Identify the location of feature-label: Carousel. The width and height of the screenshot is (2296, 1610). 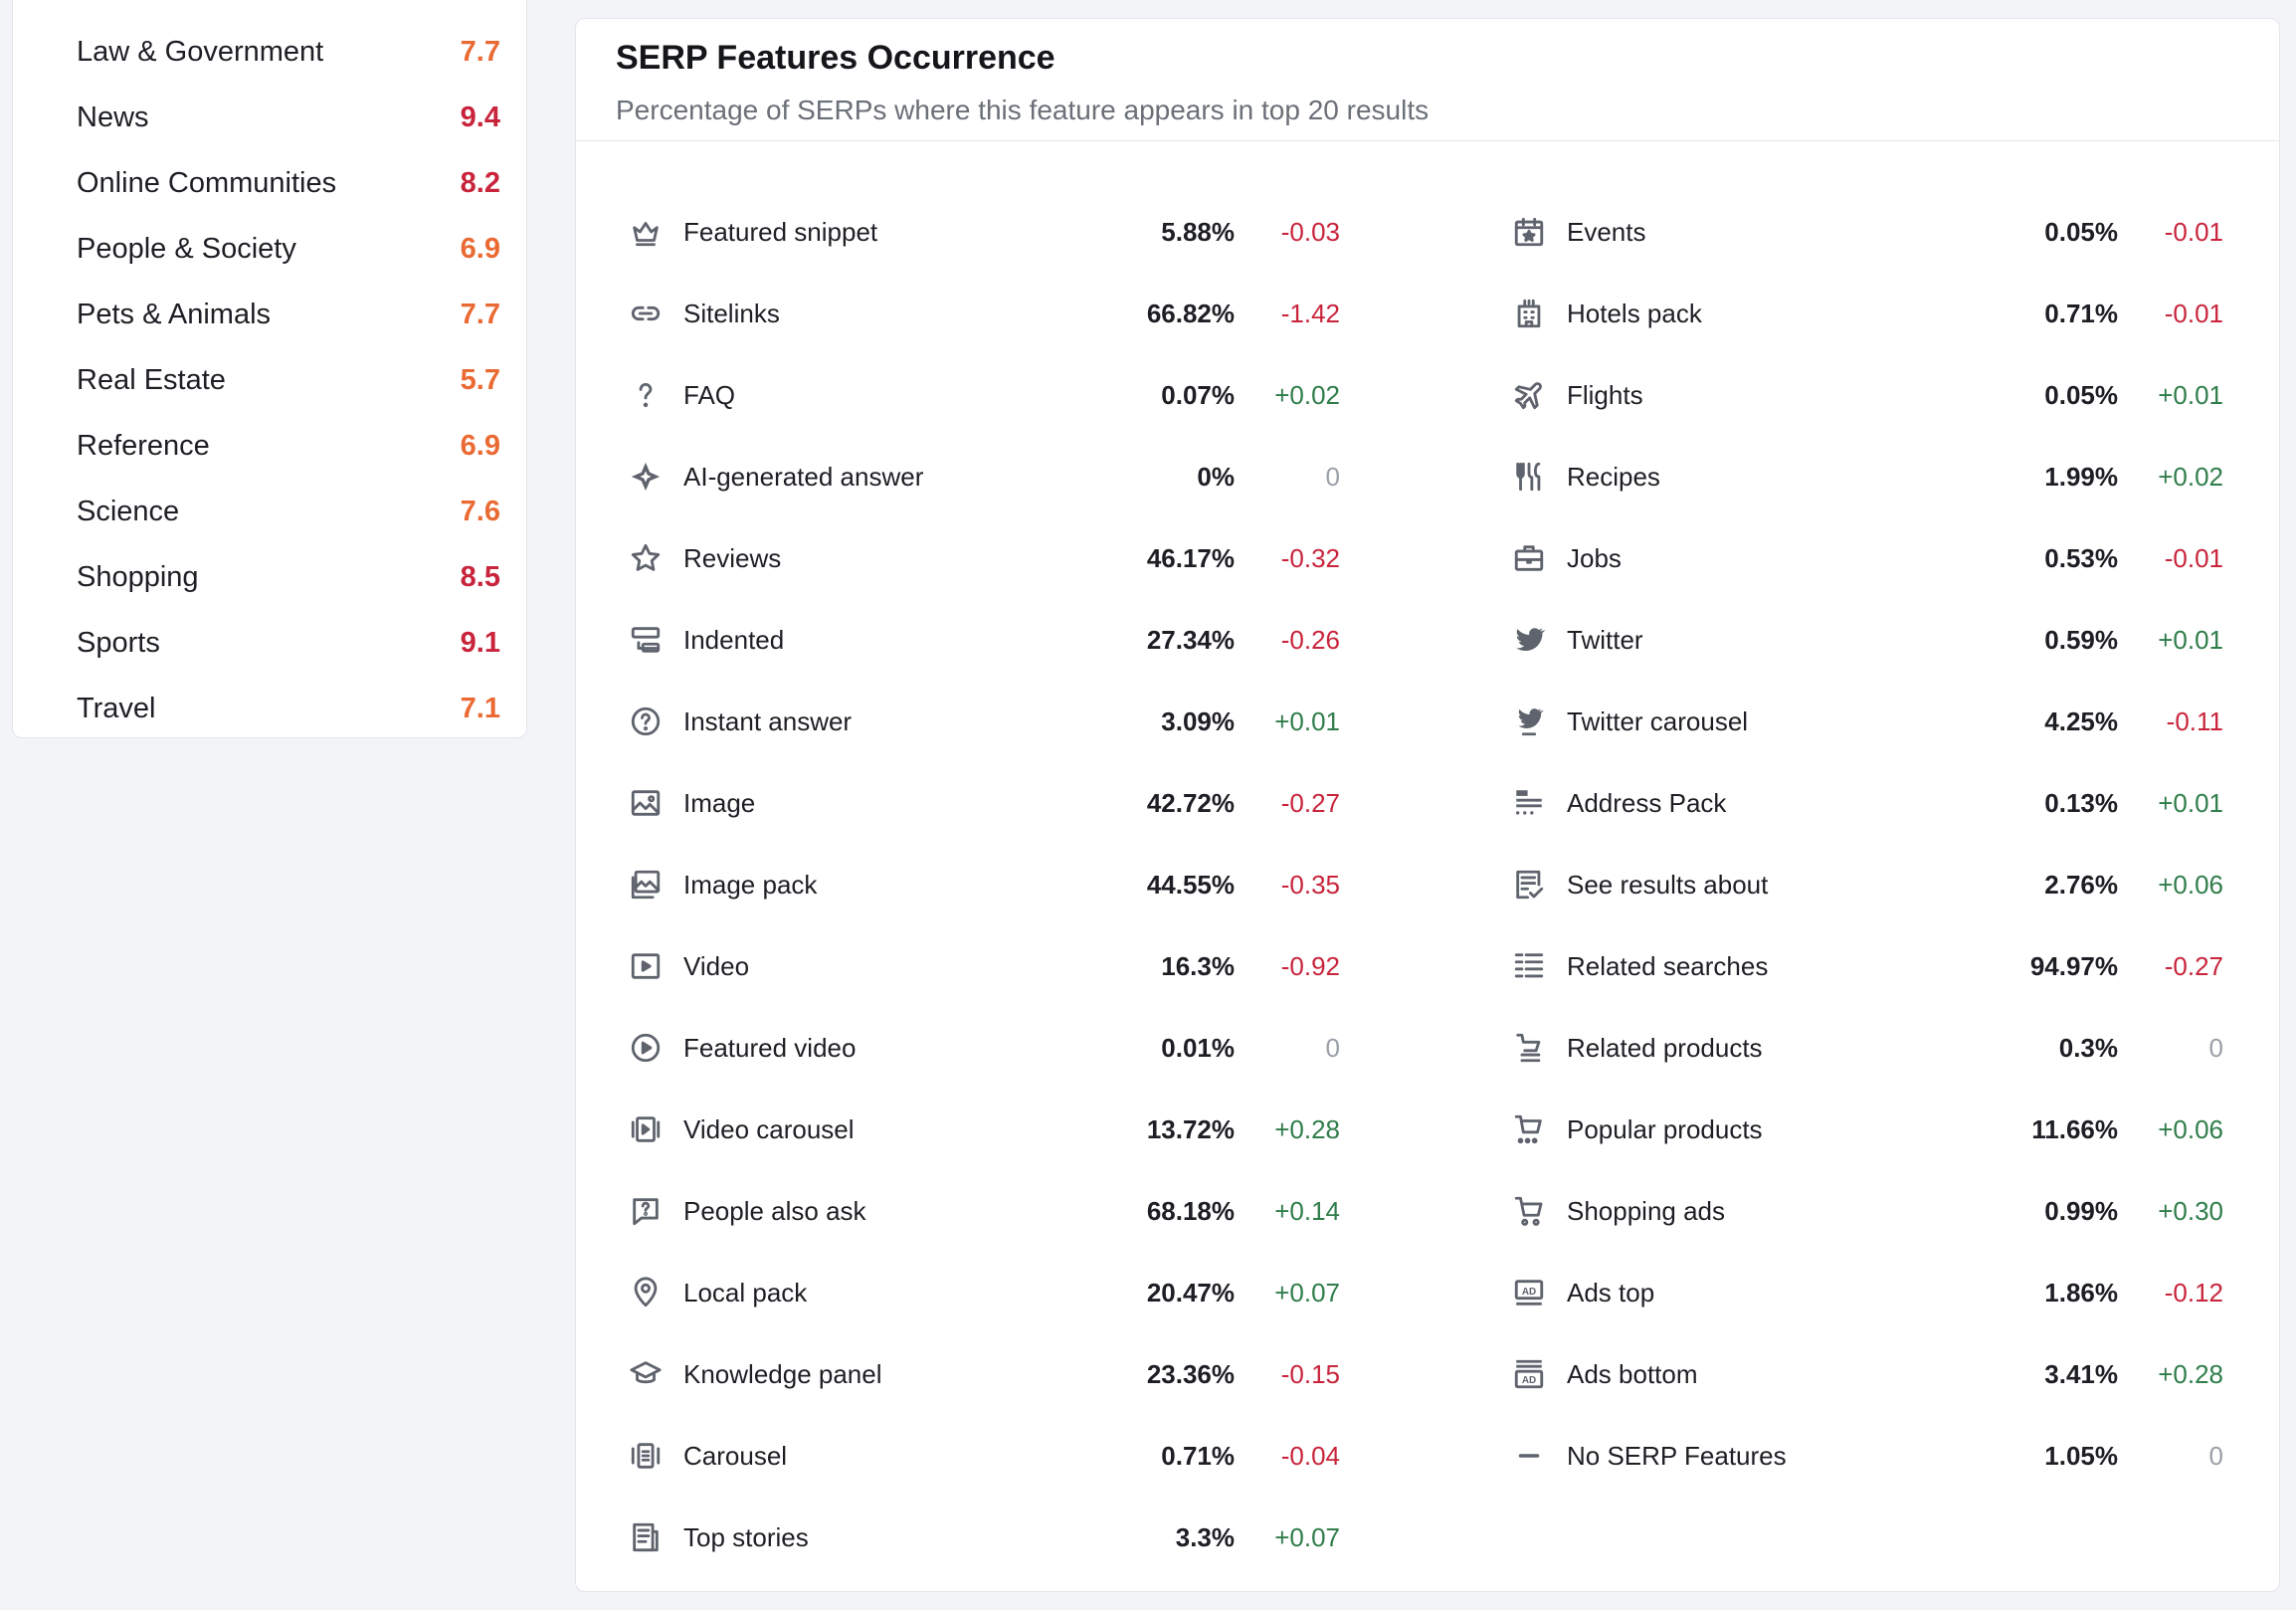
(735, 1455).